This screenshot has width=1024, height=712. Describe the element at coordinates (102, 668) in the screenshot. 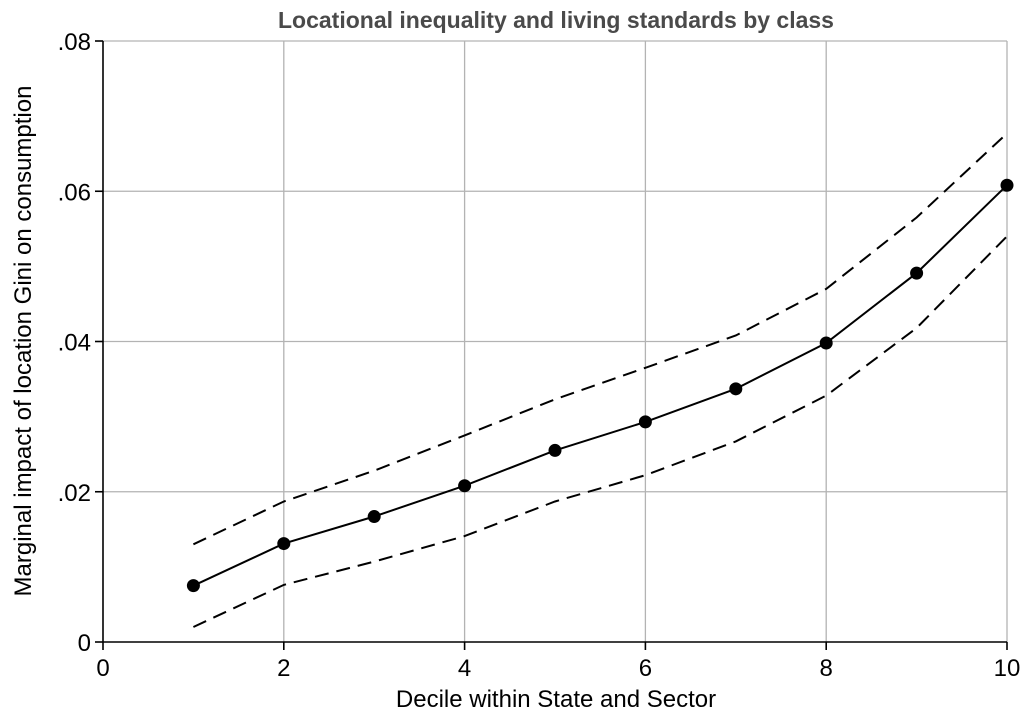

I see `x-tick-label: 0` at that location.